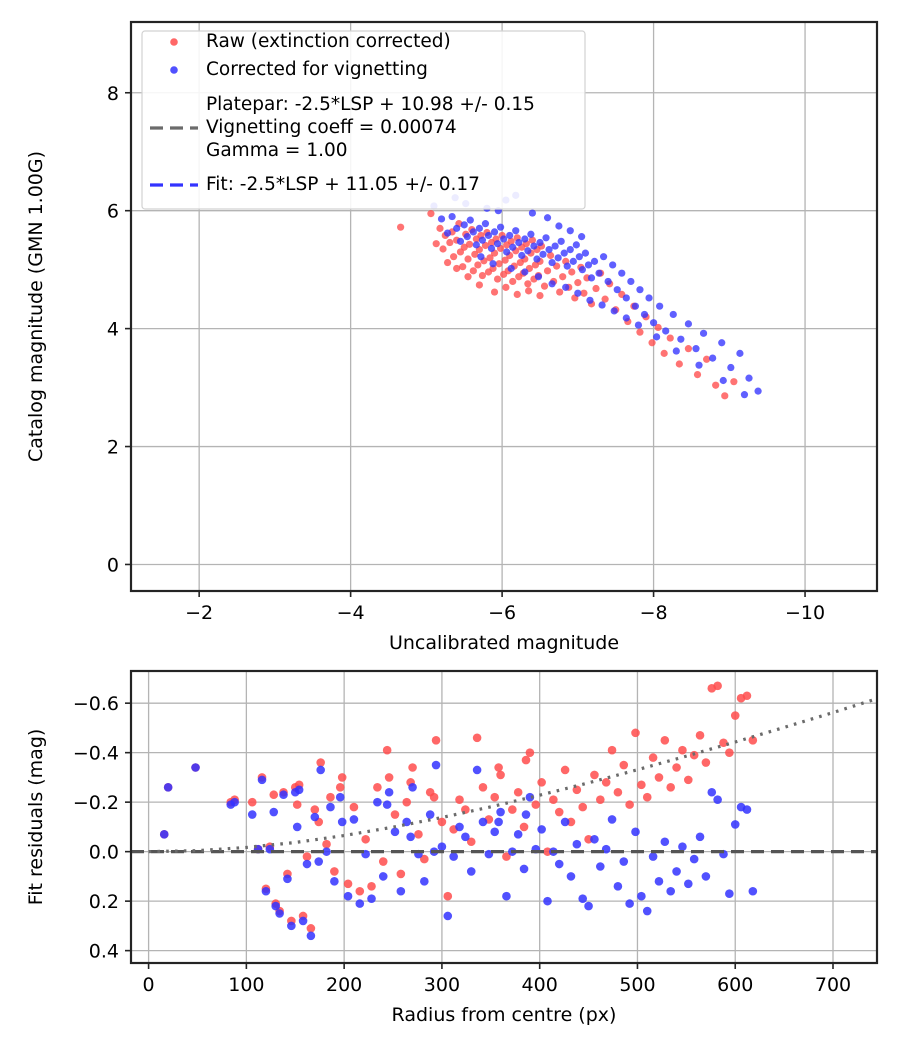 The height and width of the screenshot is (1050, 900). I want to click on legend-item: Fit: -2.5*LSP + 11.05 +/- 0.17, so click(315, 184).